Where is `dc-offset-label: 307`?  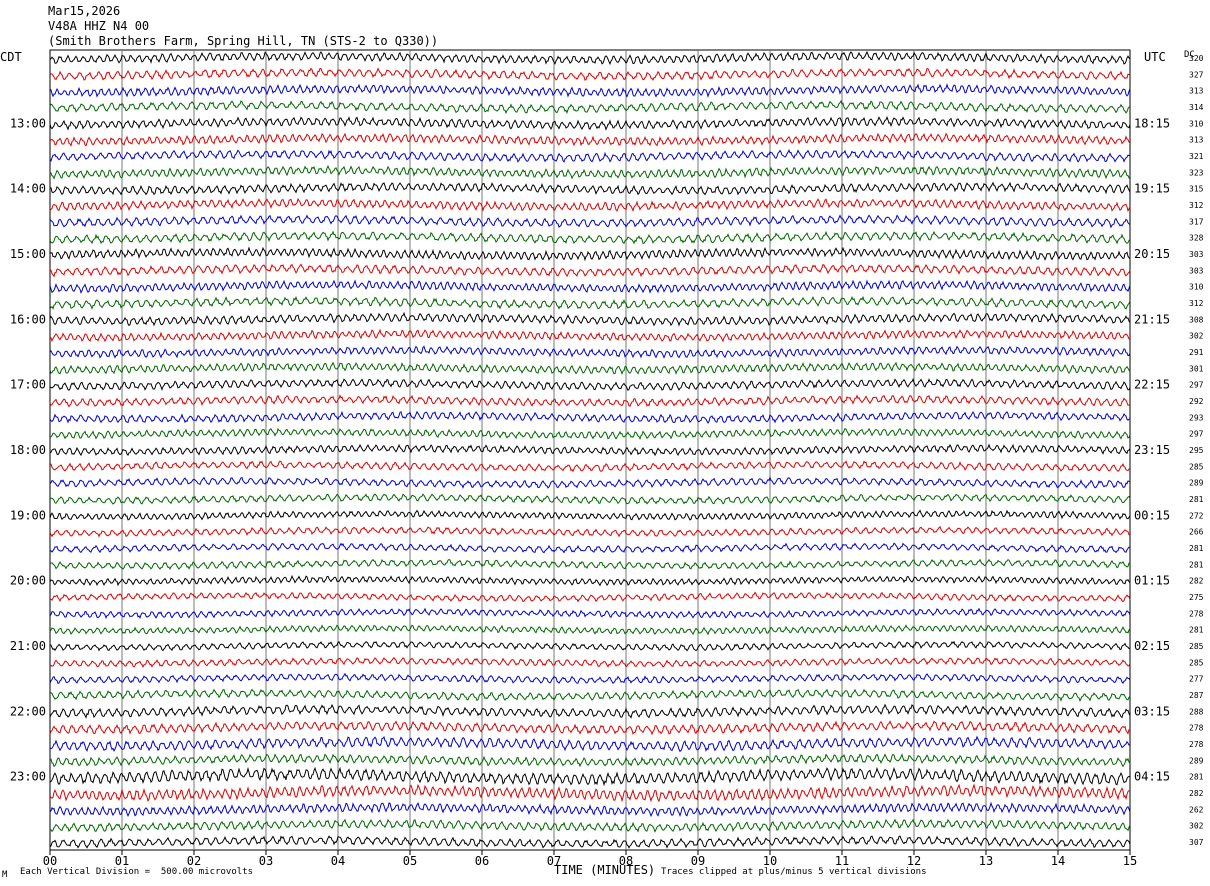
dc-offset-label: 307 is located at coordinates (1196, 842).